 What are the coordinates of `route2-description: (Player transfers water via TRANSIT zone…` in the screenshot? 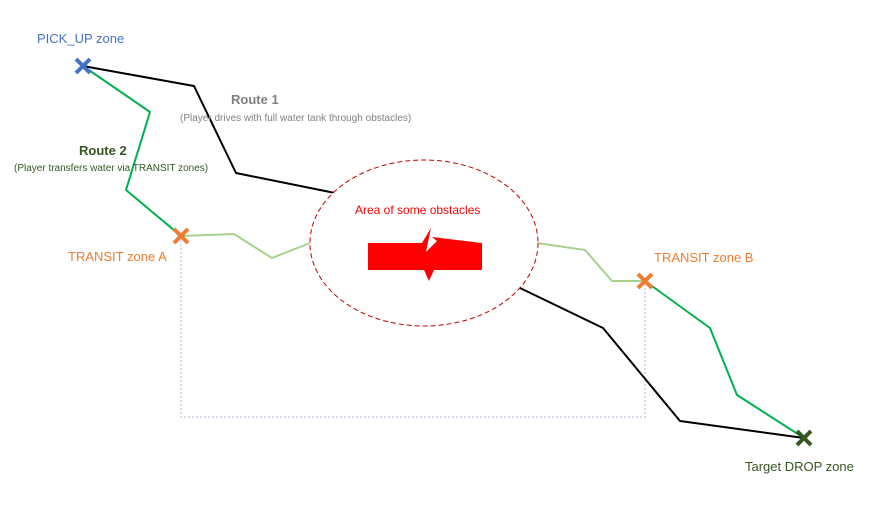 It's located at (111, 168).